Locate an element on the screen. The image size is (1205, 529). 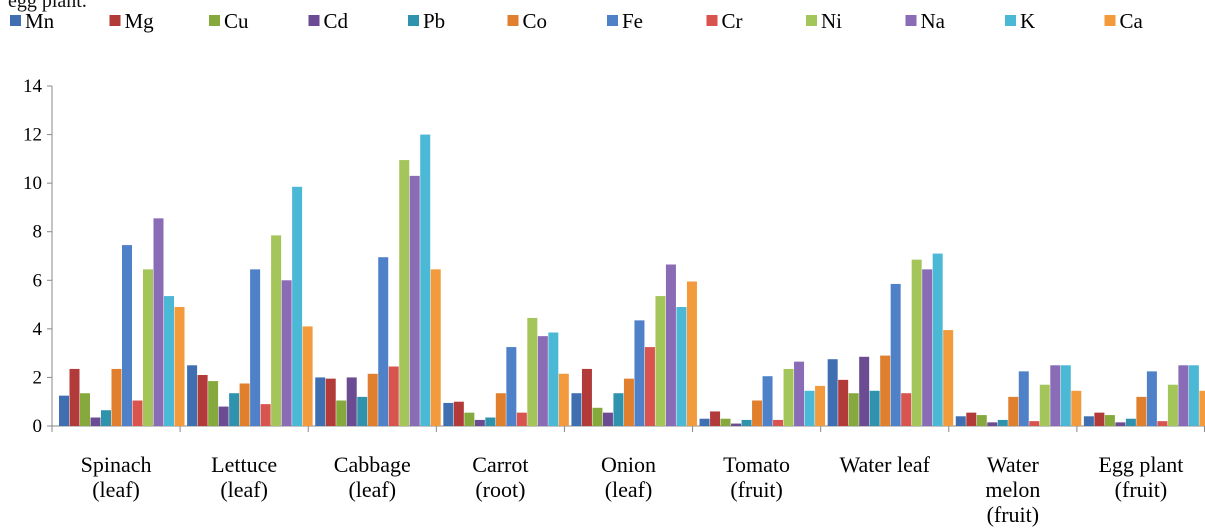
legend-item-ca: Ca is located at coordinates (1124, 21).